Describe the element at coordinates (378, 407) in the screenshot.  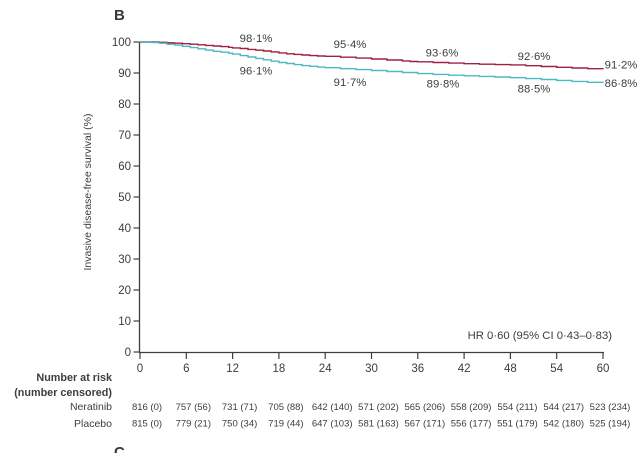
I see `risk-cell-neratinib-m30: 571 (202)` at that location.